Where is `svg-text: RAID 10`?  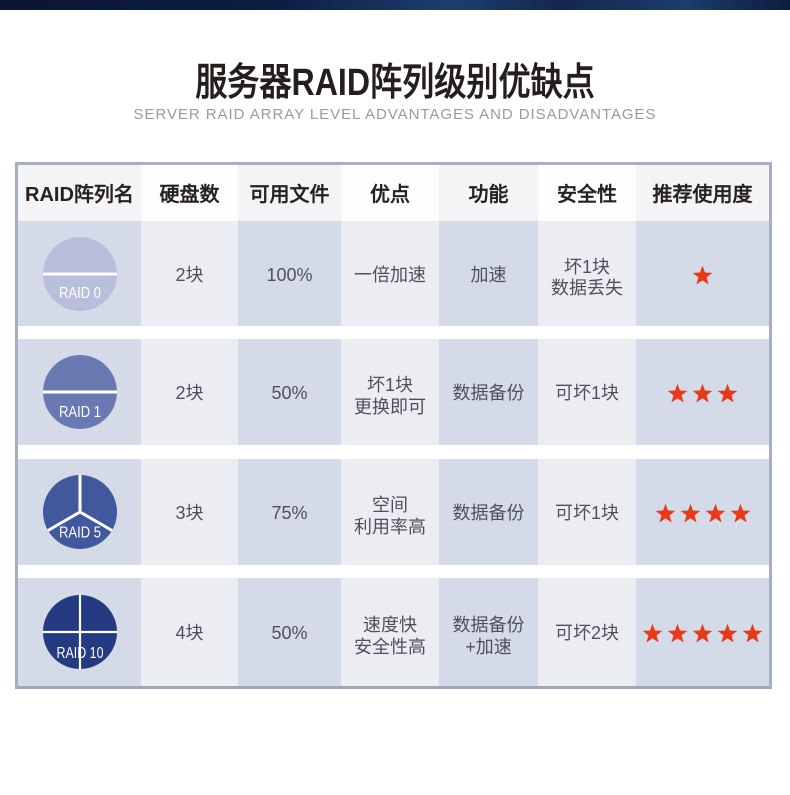 svg-text: RAID 10 is located at coordinates (79, 653).